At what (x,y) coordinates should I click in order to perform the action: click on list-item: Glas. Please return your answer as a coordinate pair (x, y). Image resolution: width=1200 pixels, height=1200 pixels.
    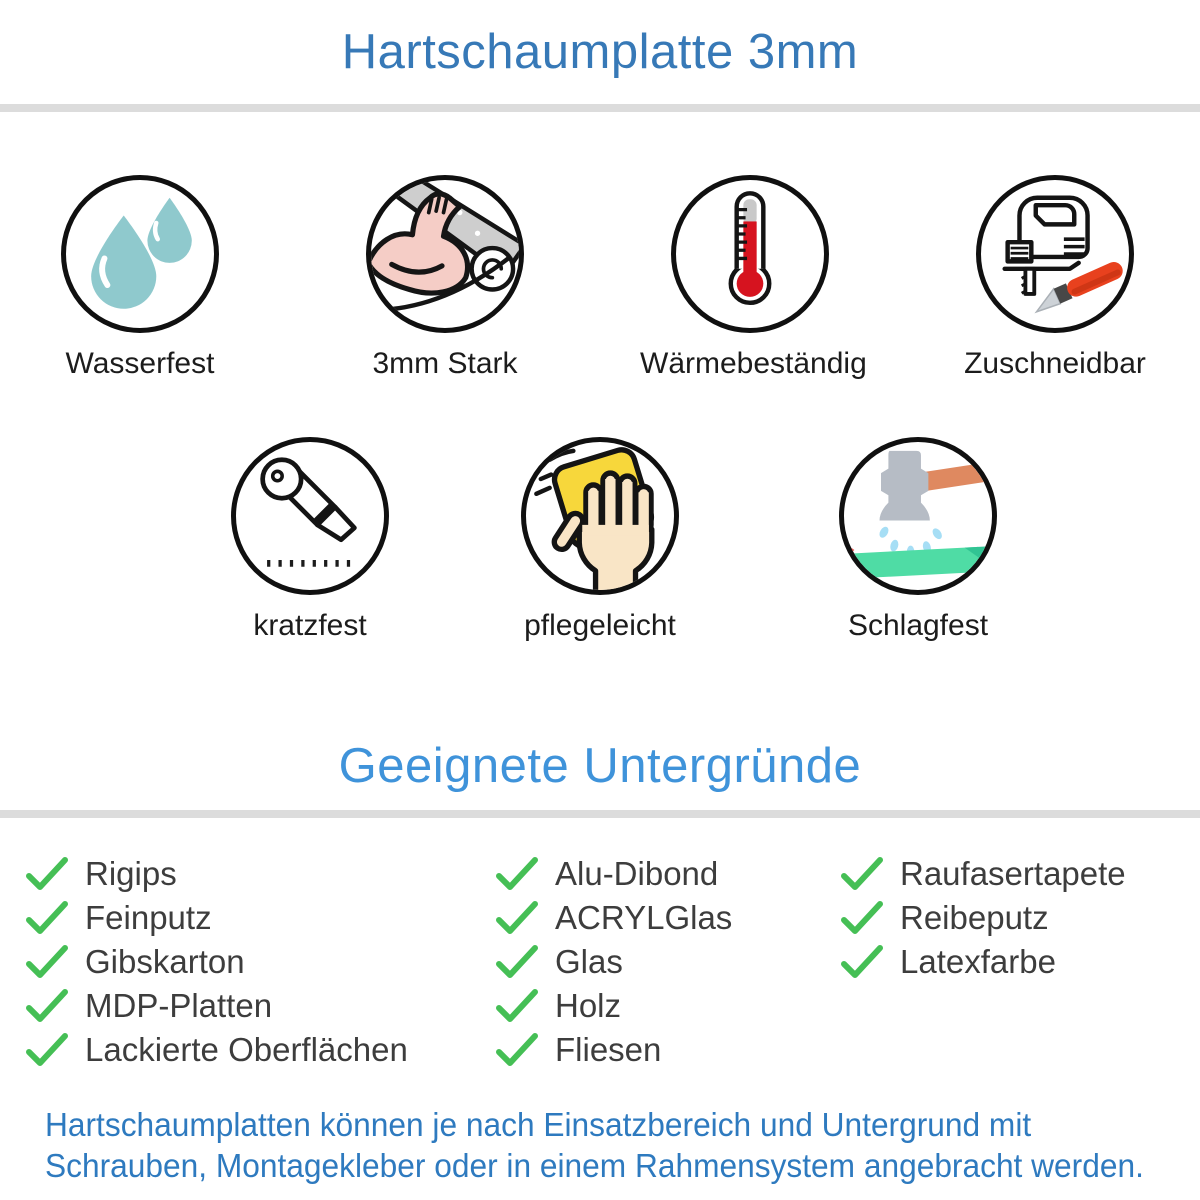
    Looking at the image, I should click on (614, 962).